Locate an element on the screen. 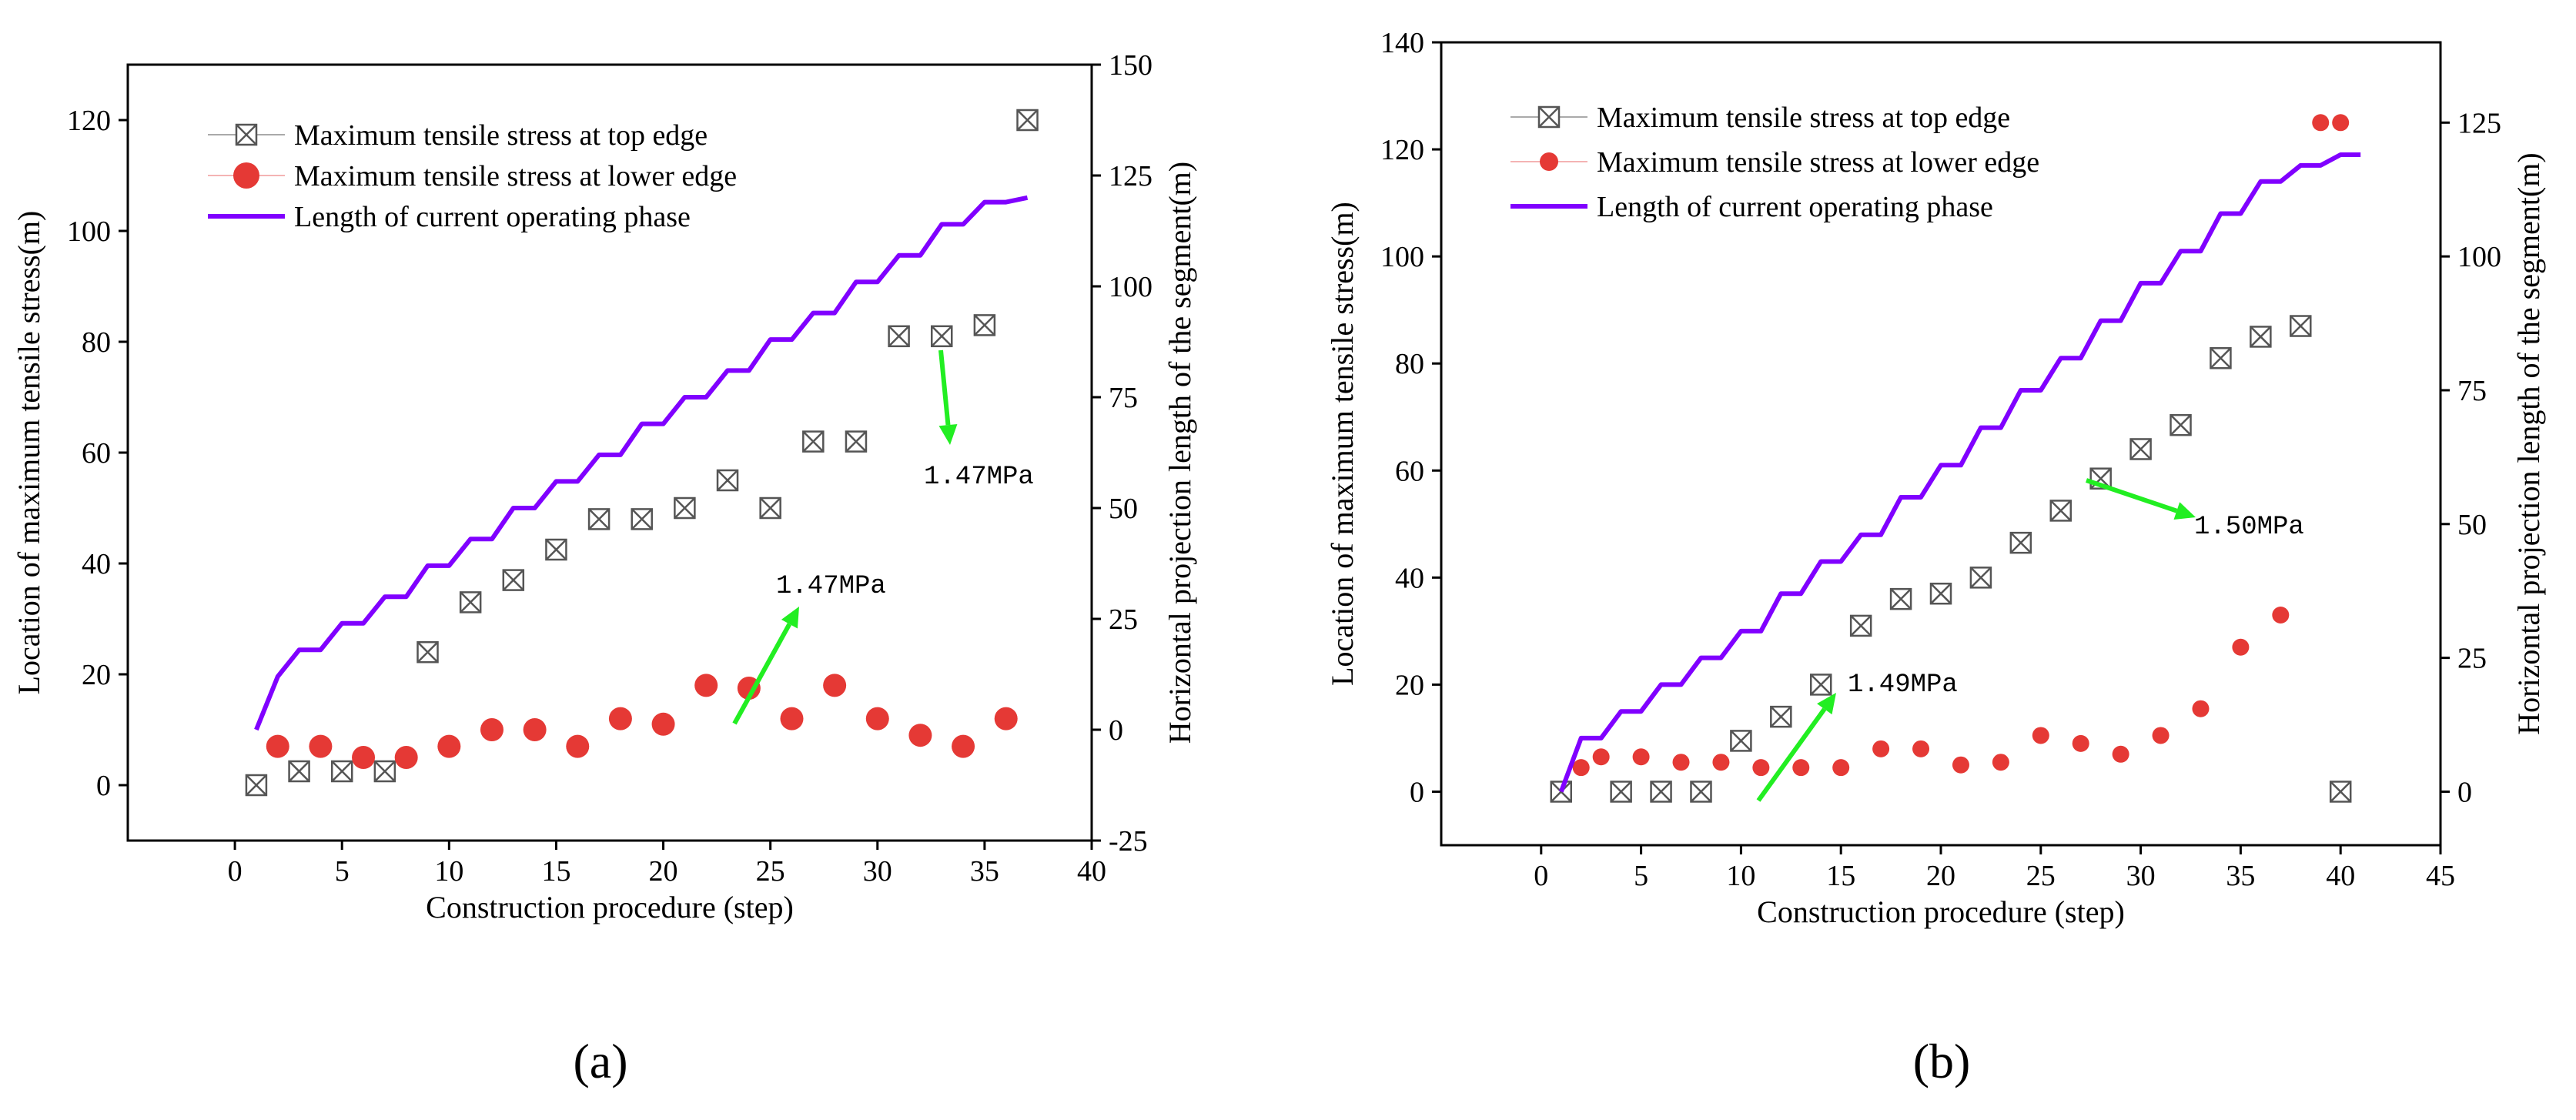 The image size is (2576, 1120). legend-label: Length of current operating phase is located at coordinates (1795, 207).